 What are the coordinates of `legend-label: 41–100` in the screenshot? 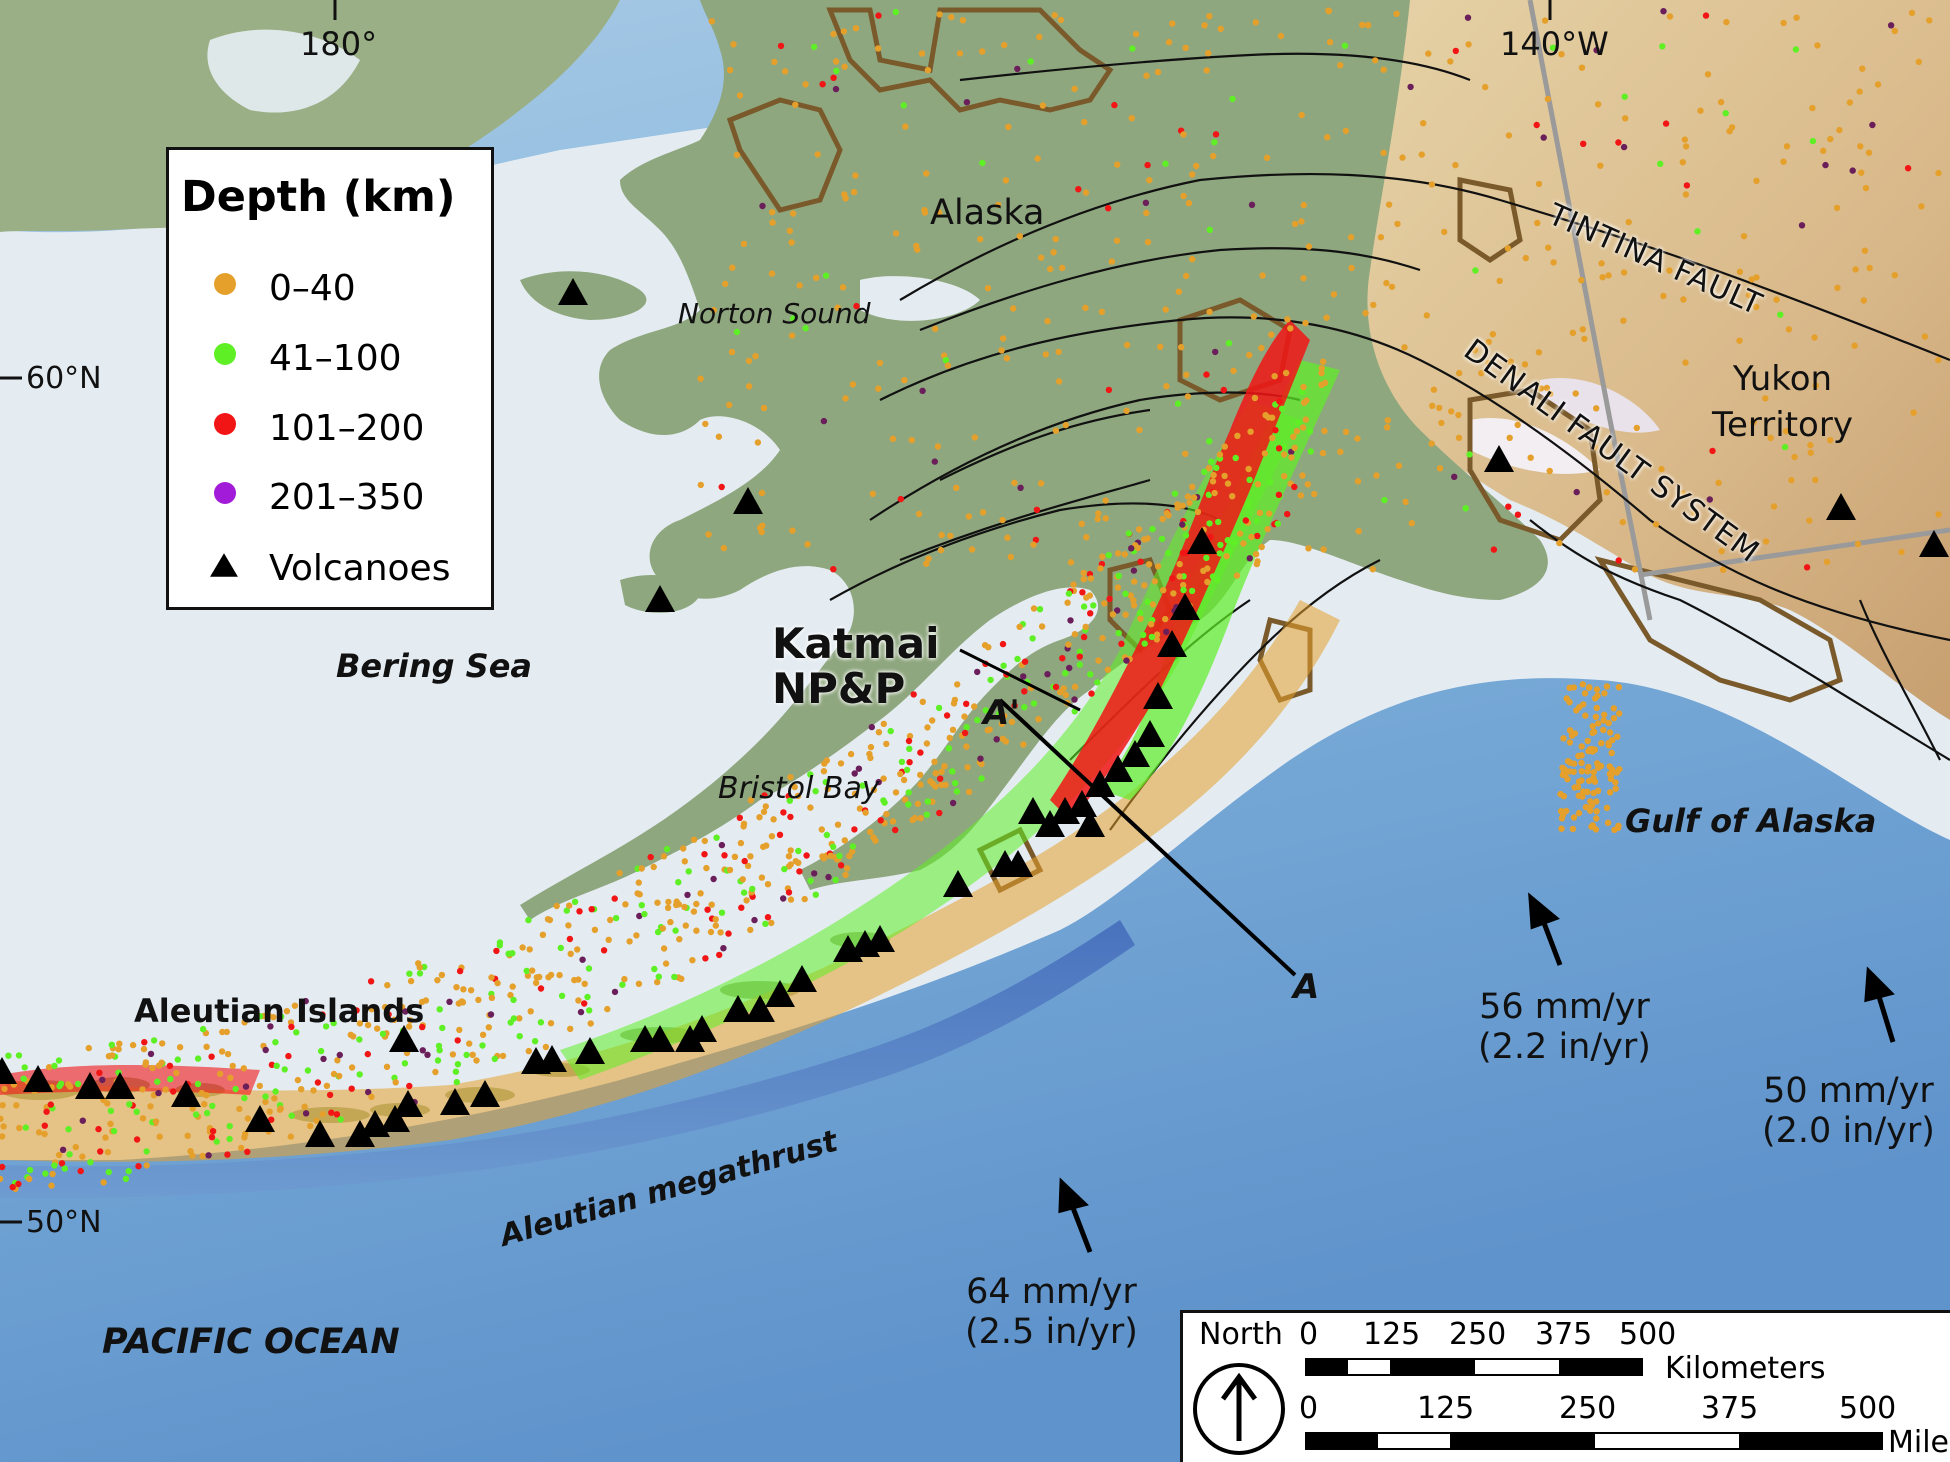 It's located at (335, 358).